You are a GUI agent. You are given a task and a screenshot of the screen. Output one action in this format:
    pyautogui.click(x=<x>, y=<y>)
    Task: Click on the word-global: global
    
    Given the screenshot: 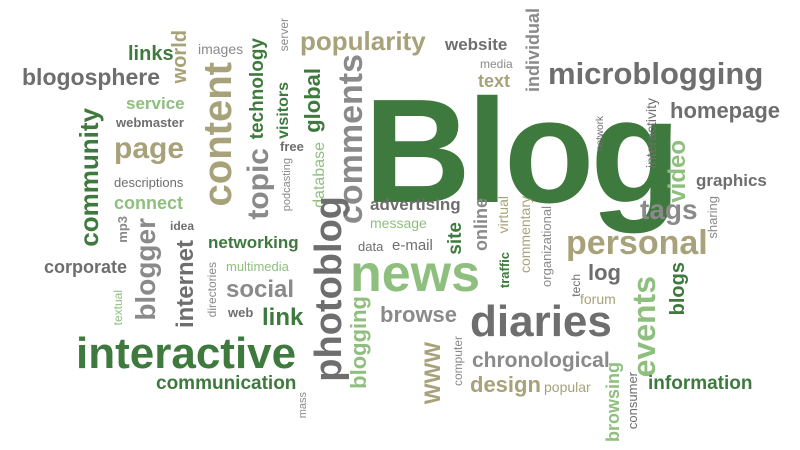 What is the action you would take?
    pyautogui.click(x=312, y=100)
    